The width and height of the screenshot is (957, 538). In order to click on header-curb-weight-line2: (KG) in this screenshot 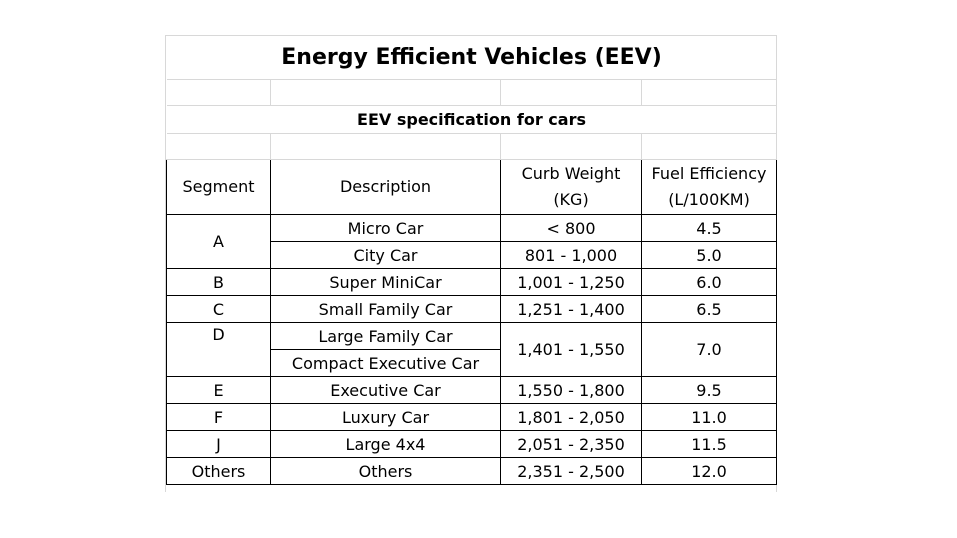, I will do `click(571, 199)`.